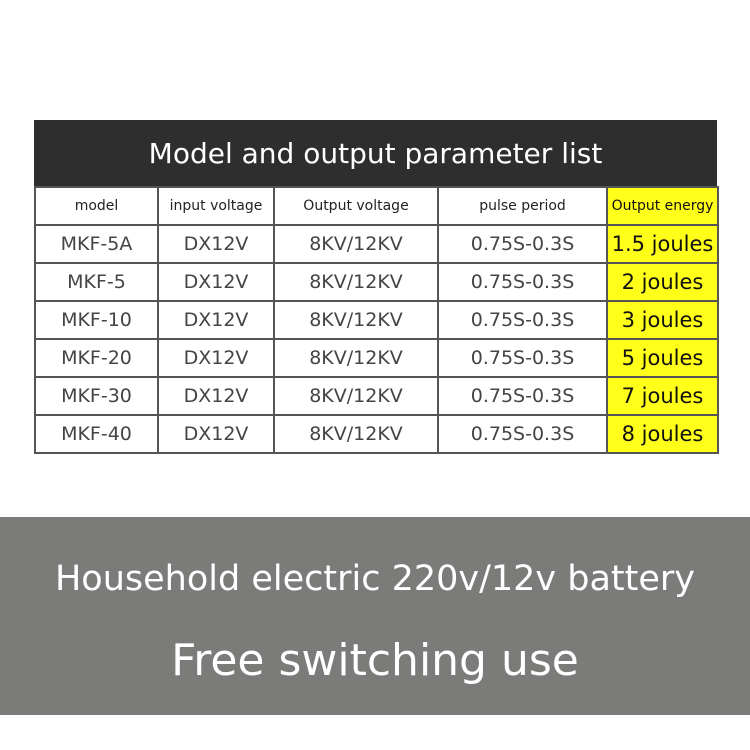  Describe the element at coordinates (522, 206) in the screenshot. I see `header-pulse-period: pulse period` at that location.